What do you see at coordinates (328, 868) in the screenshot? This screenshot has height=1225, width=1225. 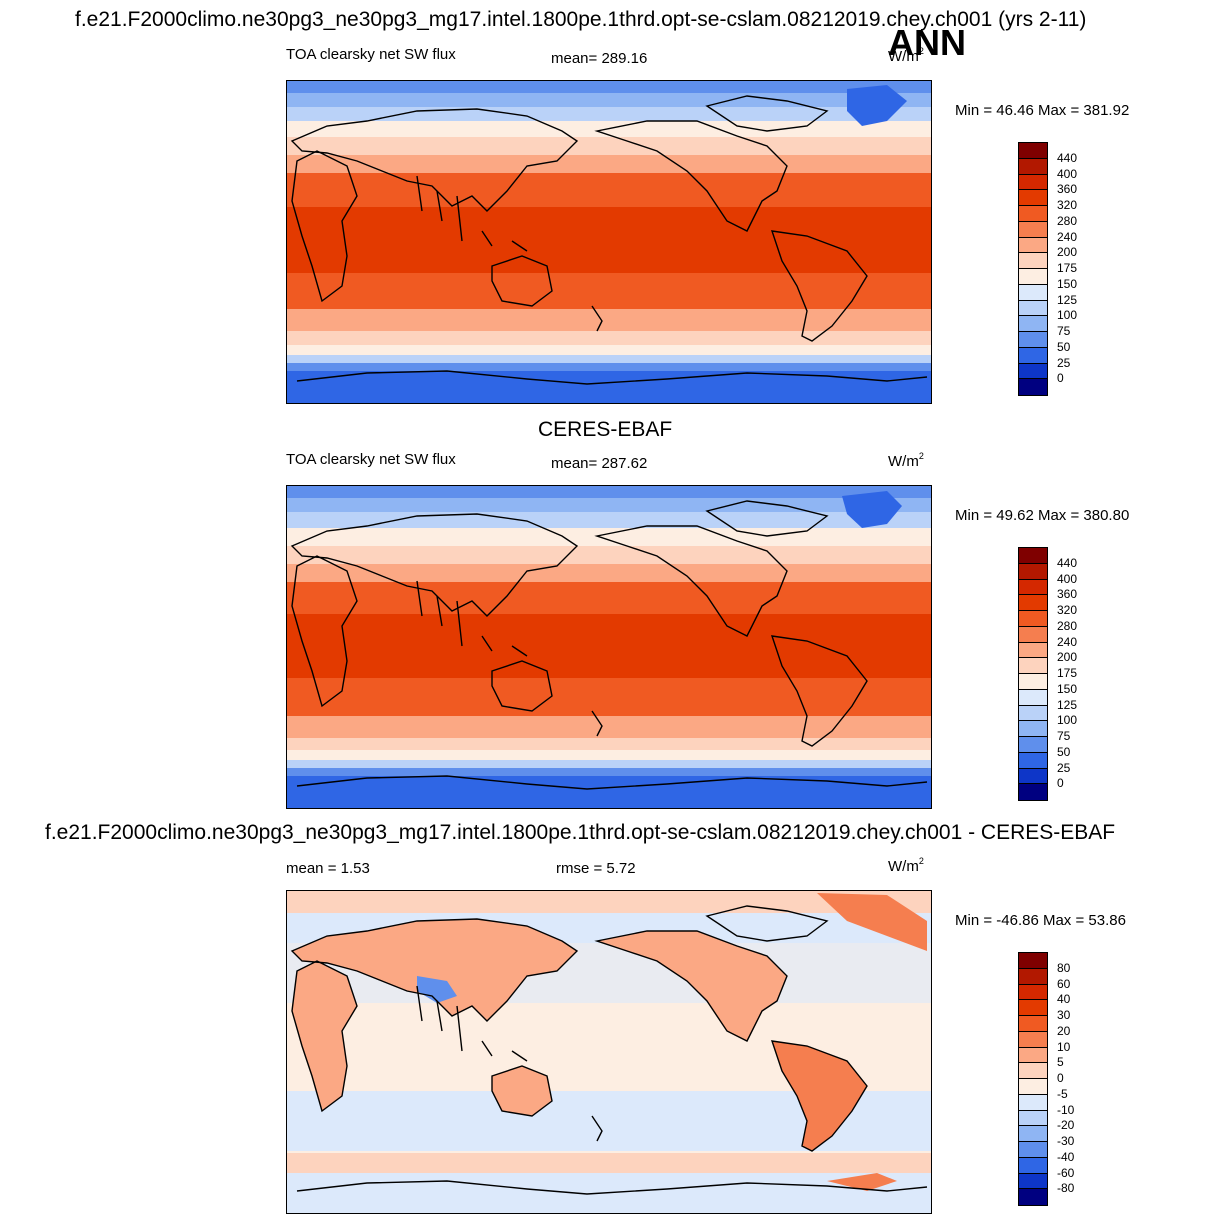 I see `panel3-mean: mean = 1.53` at bounding box center [328, 868].